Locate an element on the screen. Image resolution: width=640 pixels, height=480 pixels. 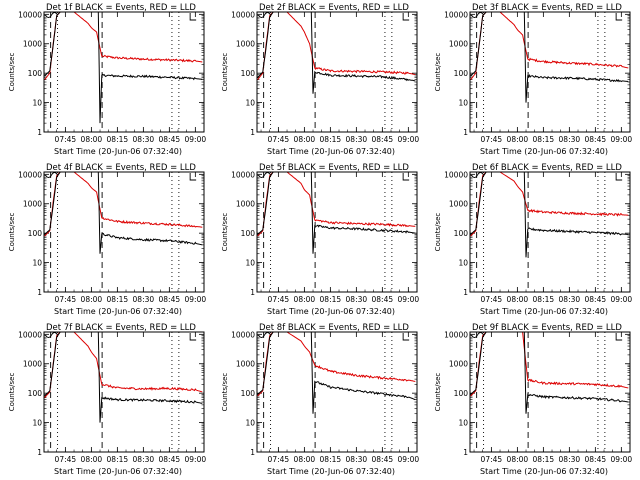
panel-title: Det 2f BLACK = Events, RED = LLD is located at coordinates (334, 8).